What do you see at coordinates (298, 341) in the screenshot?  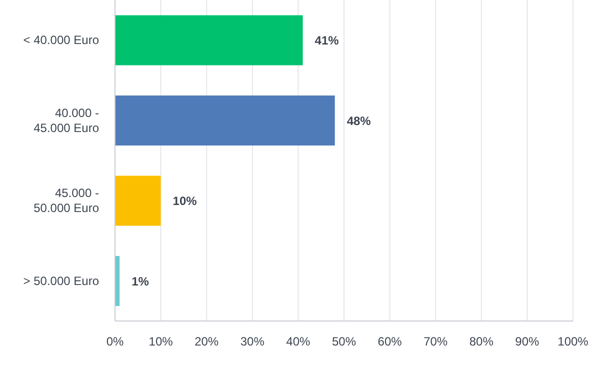 I see `x-tick-label: 40%` at bounding box center [298, 341].